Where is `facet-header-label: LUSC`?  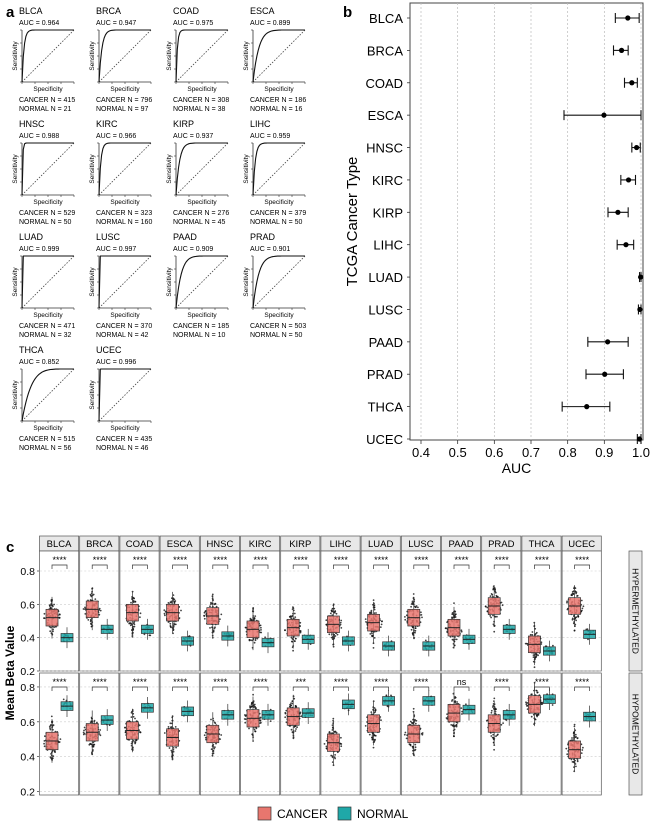
facet-header-label: LUSC is located at coordinates (420, 544).